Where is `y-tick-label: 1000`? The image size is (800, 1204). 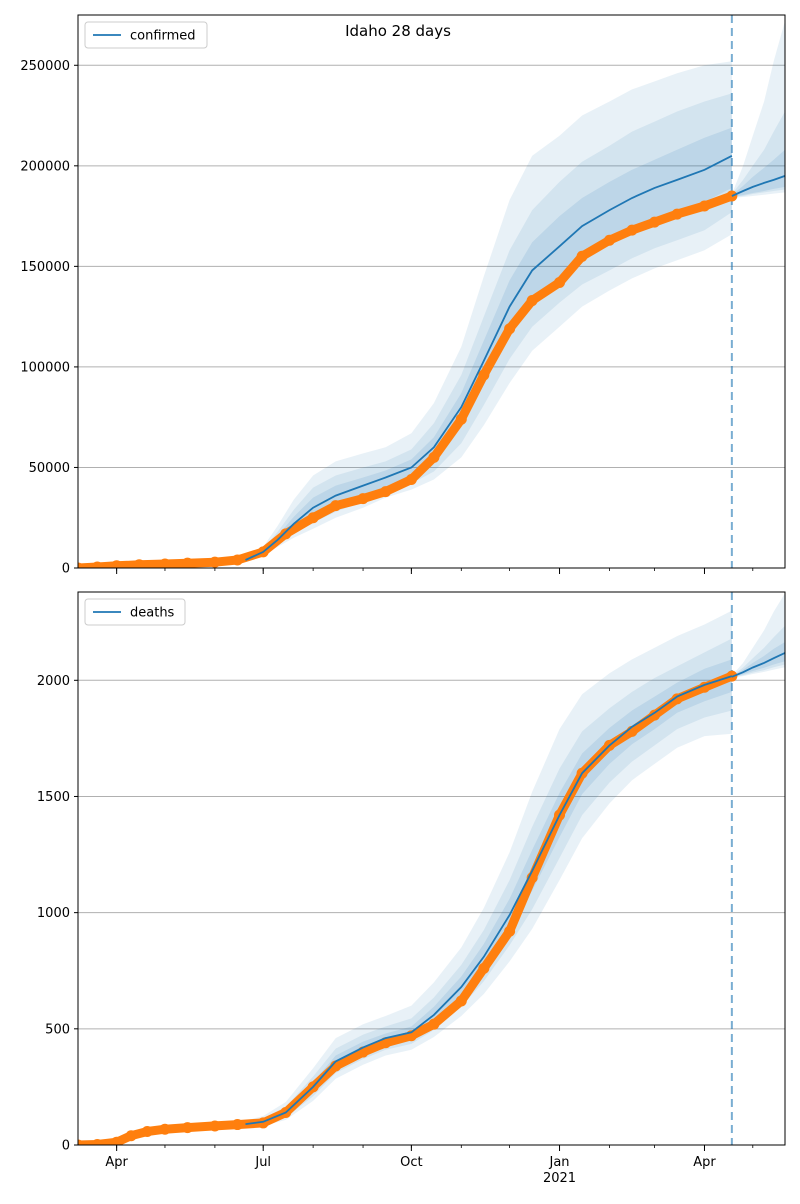
y-tick-label: 1000 is located at coordinates (53, 913).